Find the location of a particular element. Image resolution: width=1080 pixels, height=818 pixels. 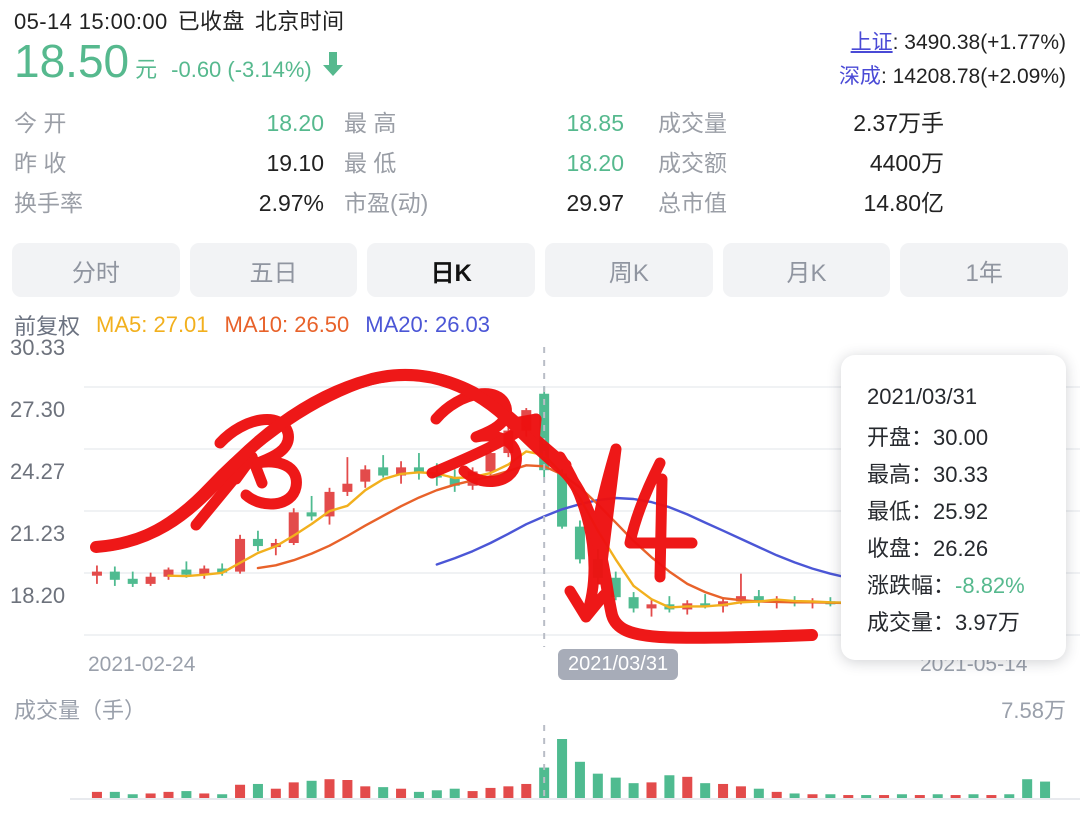

stat-value-mktcap: 14.80亿 is located at coordinates (903, 203).